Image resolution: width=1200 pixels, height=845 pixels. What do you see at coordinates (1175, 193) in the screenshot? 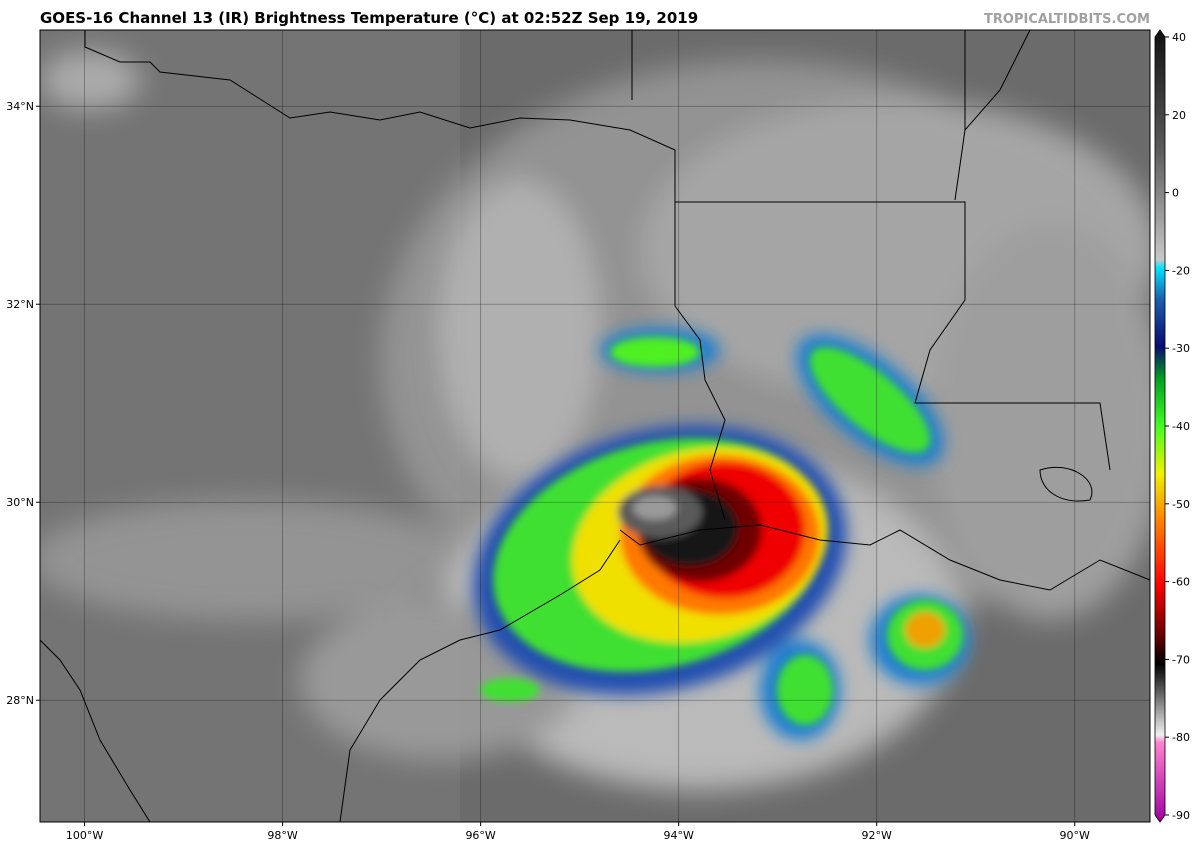
I see `colorbar-tick-label: 0` at bounding box center [1175, 193].